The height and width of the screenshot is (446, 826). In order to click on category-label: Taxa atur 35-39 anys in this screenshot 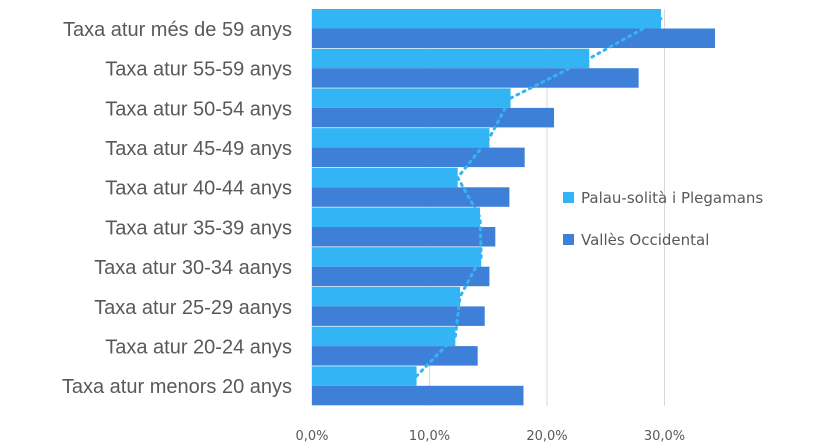, I will do `click(198, 228)`.